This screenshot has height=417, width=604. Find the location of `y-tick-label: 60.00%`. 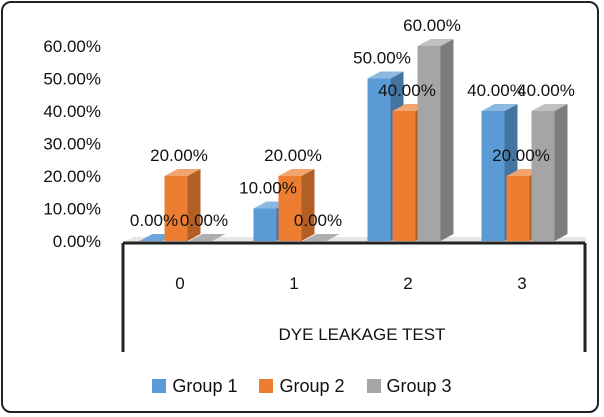

y-tick-label: 60.00% is located at coordinates (72, 46).